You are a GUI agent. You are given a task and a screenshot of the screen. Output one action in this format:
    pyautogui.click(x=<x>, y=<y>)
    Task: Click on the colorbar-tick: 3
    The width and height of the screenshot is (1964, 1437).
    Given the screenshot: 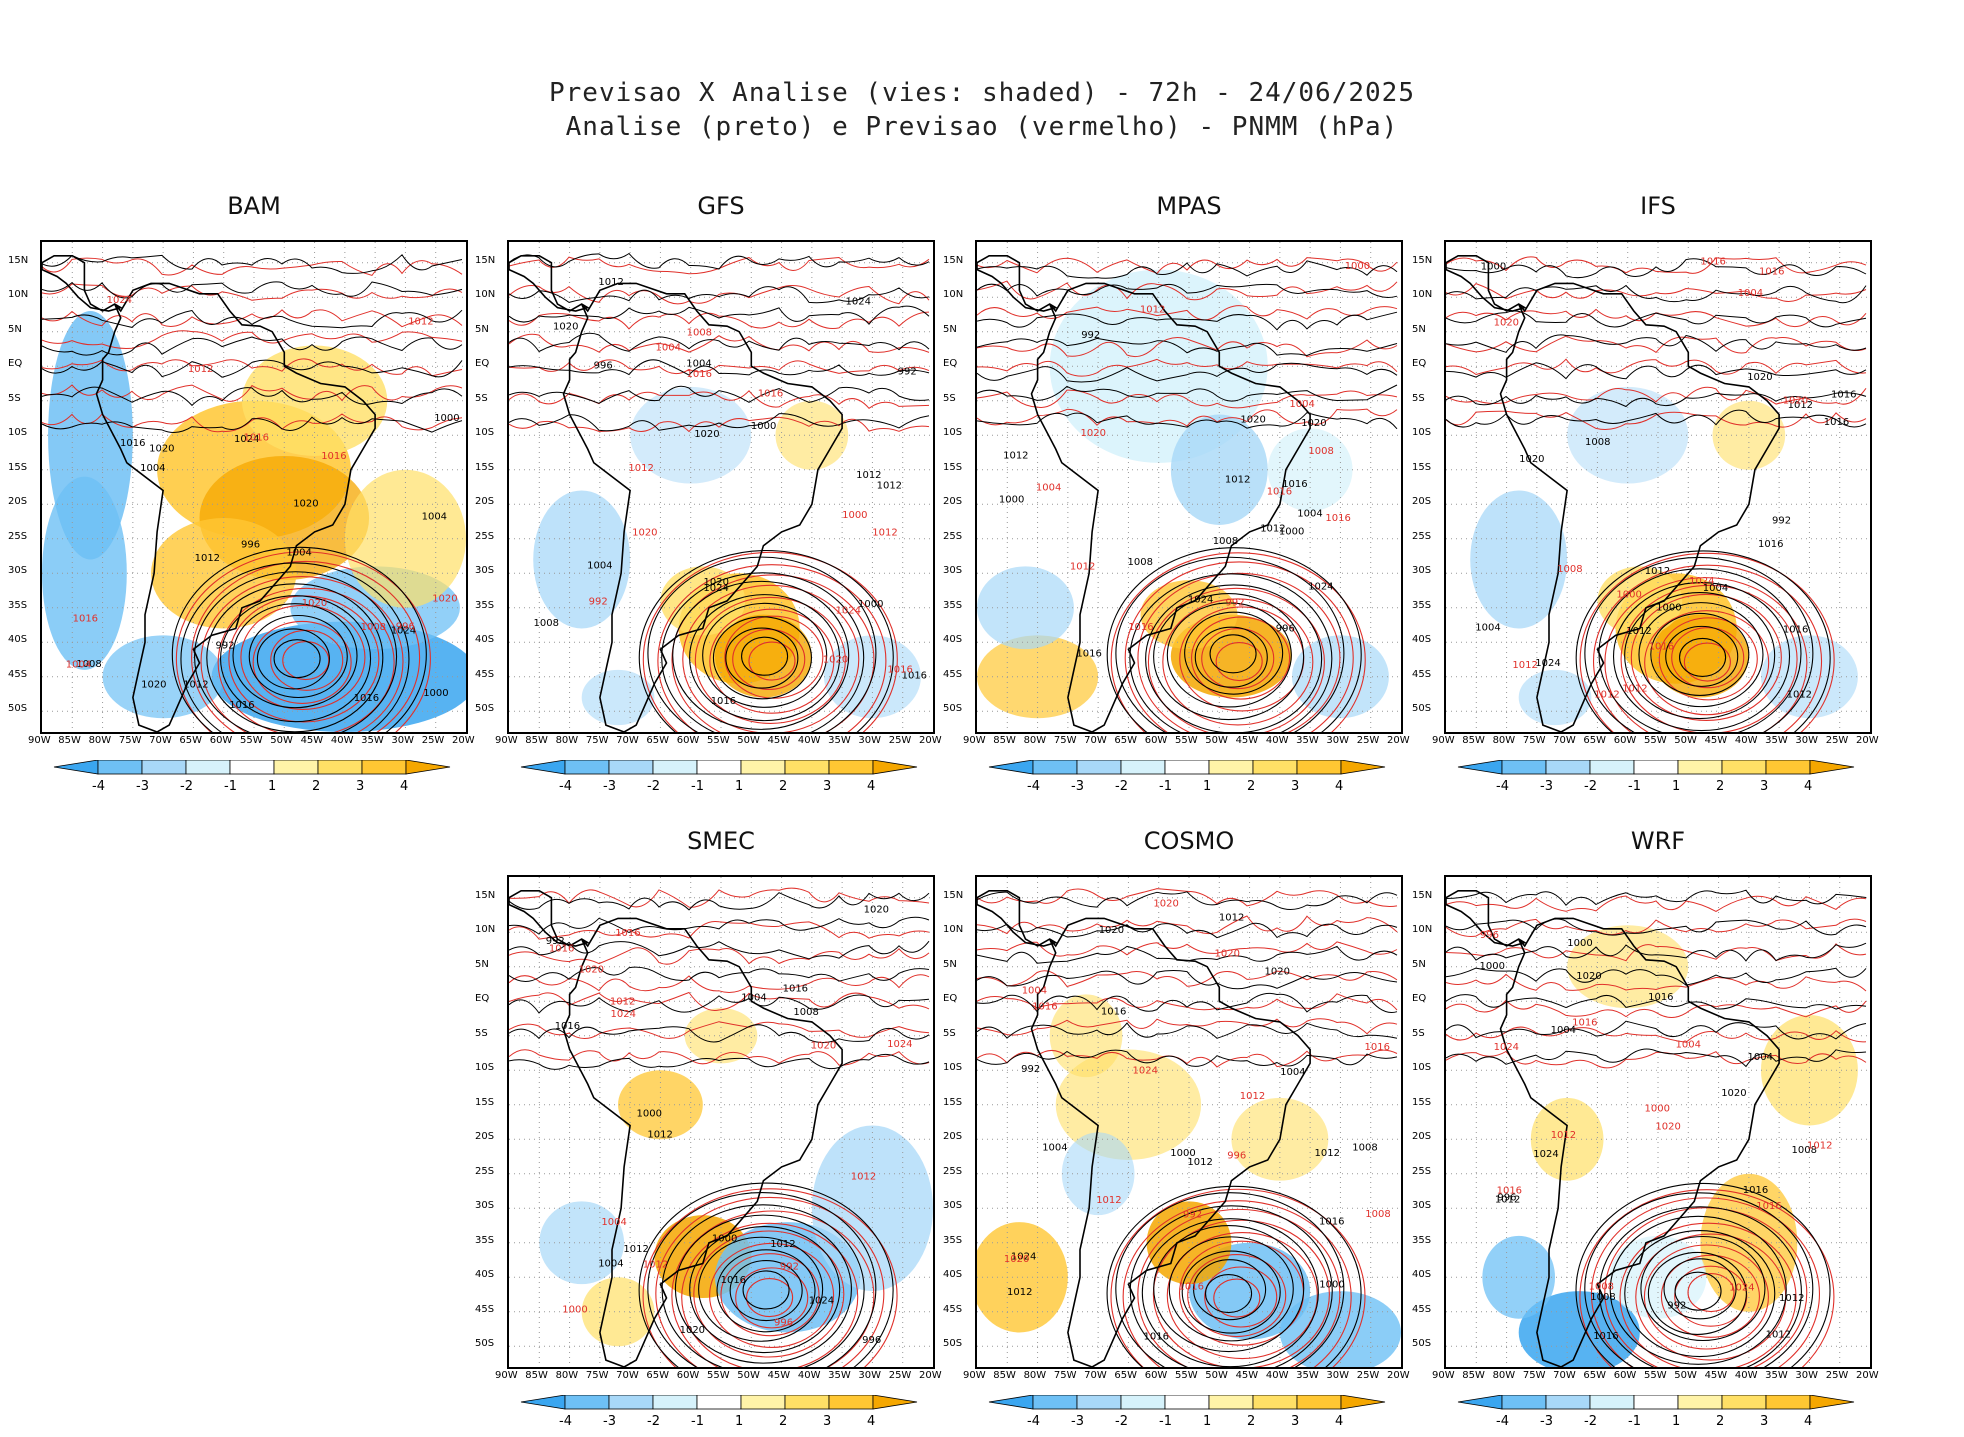 What is the action you would take?
    pyautogui.click(x=360, y=786)
    